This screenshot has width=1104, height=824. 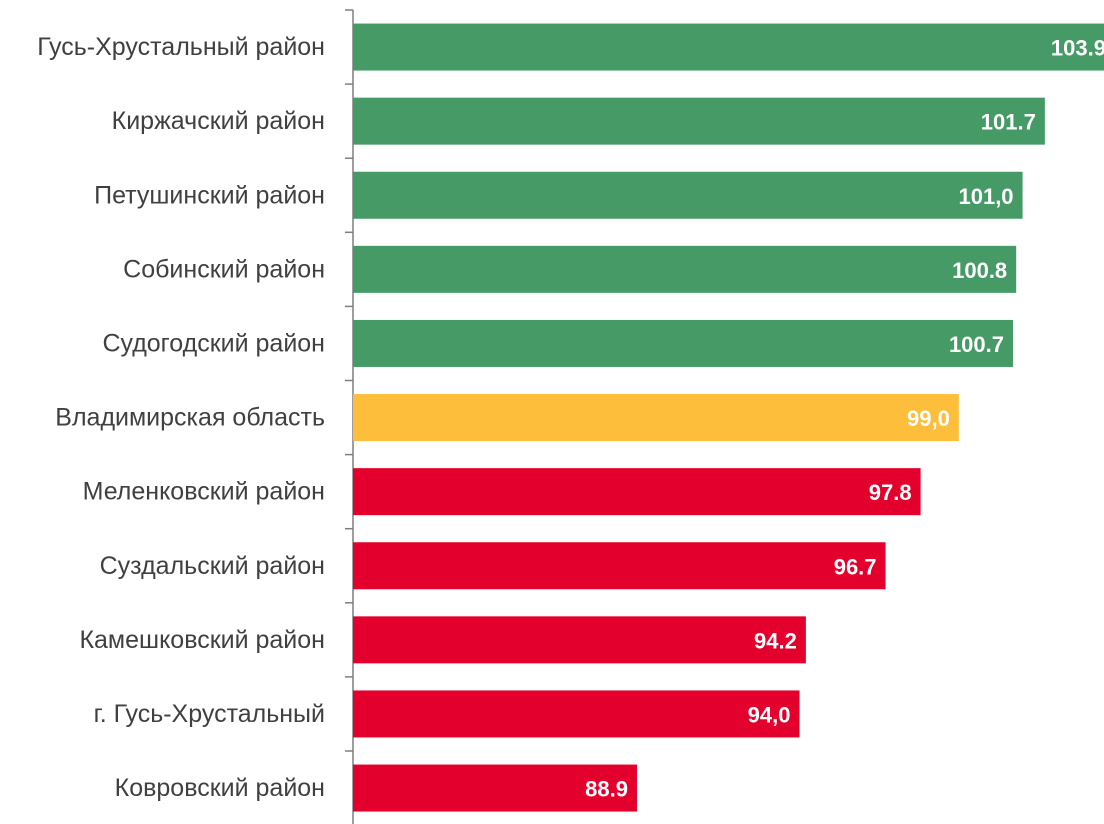 I want to click on category-label: Камешковский район, so click(x=202, y=640).